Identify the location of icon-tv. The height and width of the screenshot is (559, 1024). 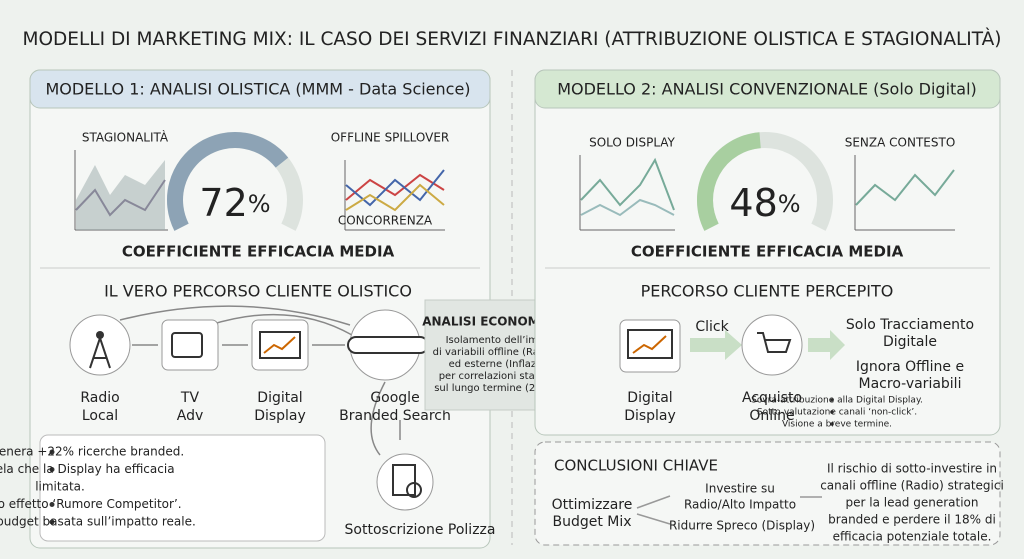
(190, 345).